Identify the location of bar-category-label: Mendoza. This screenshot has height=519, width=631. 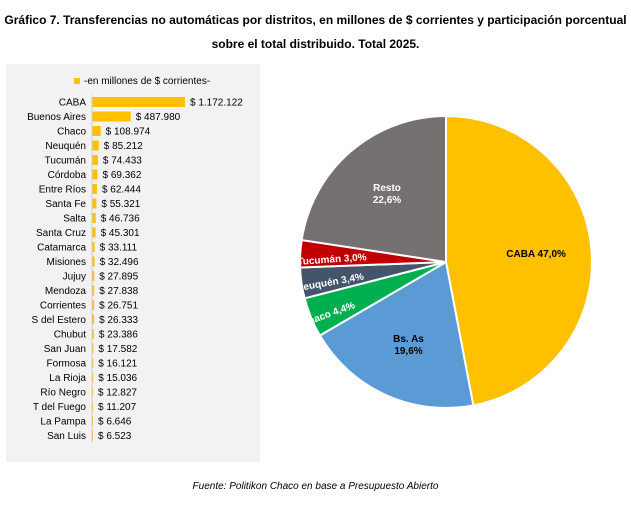
(66, 291).